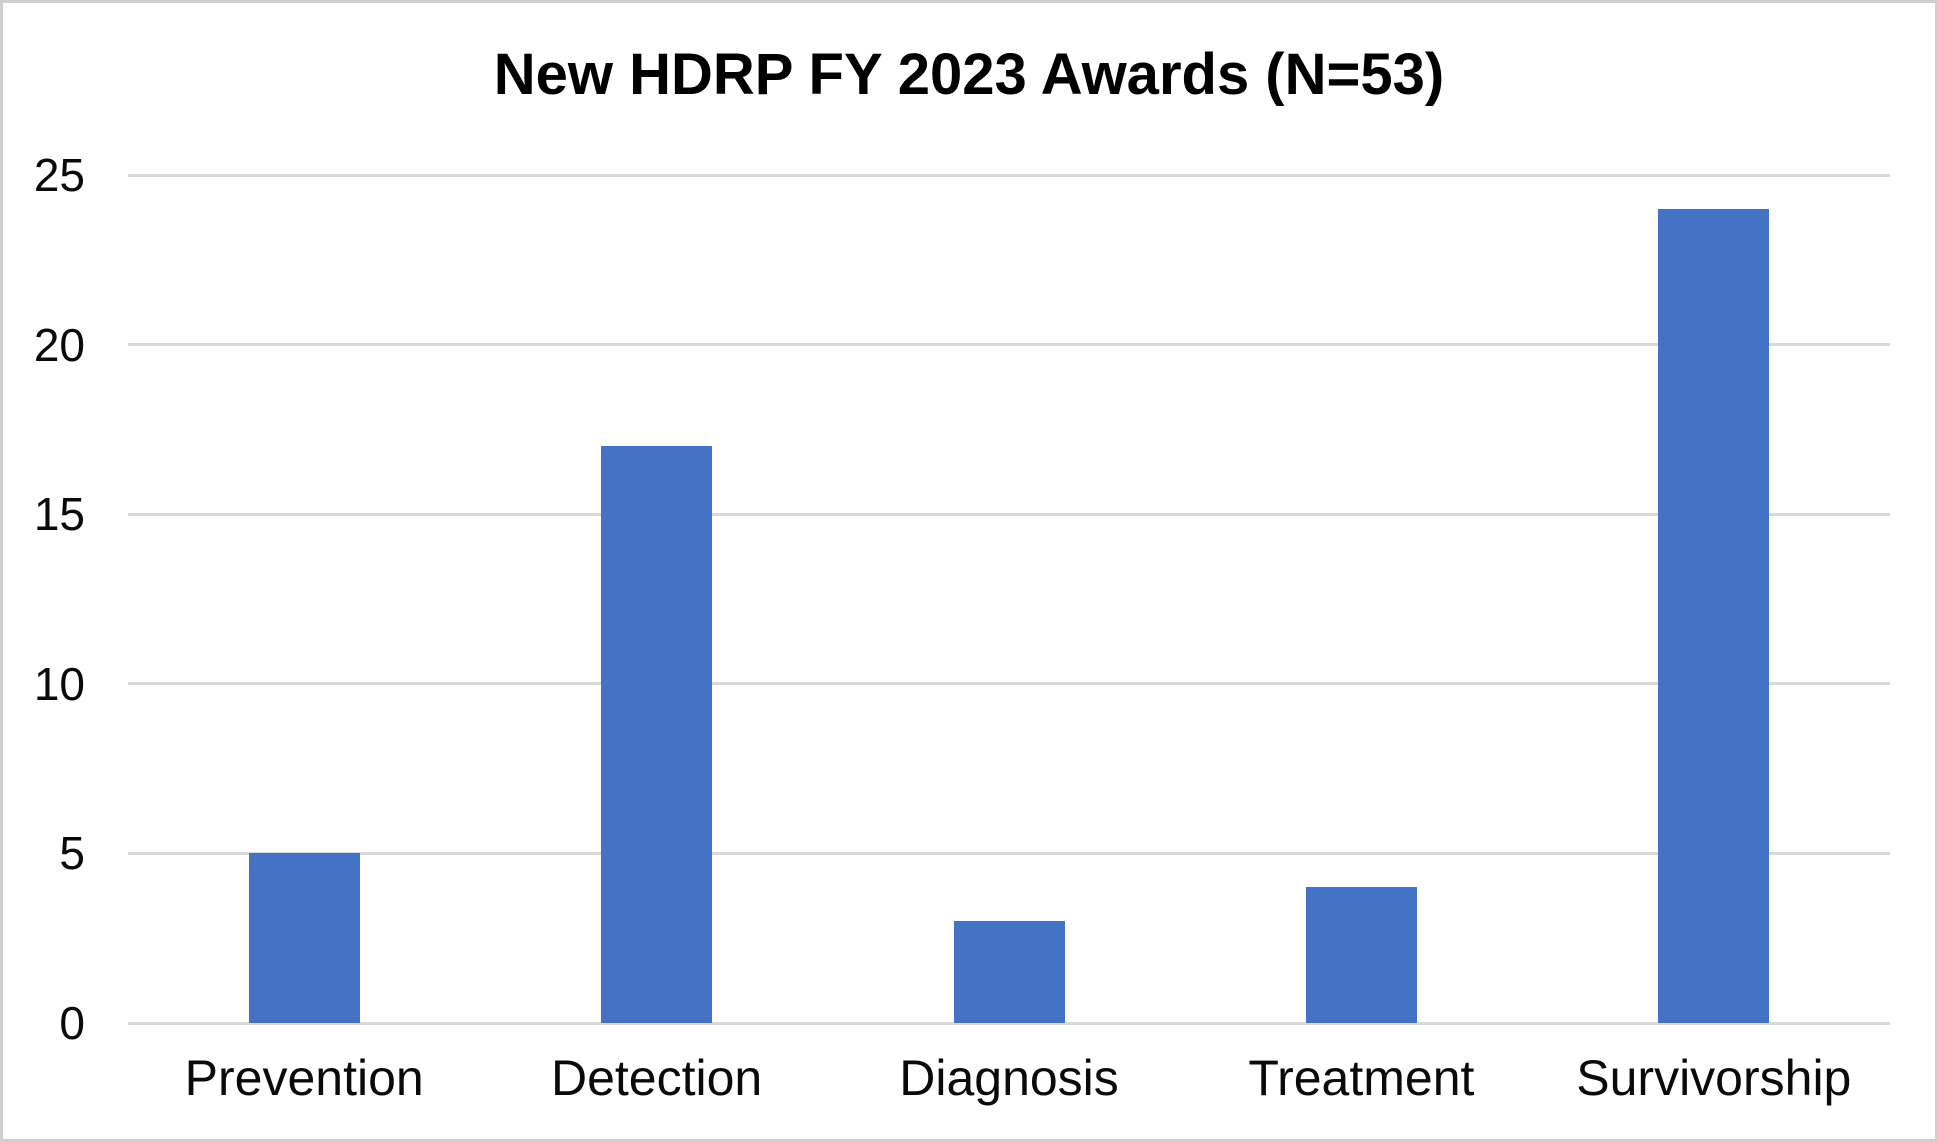 Image resolution: width=1938 pixels, height=1142 pixels. Describe the element at coordinates (1714, 1078) in the screenshot. I see `x-category-label: Survivorship` at that location.